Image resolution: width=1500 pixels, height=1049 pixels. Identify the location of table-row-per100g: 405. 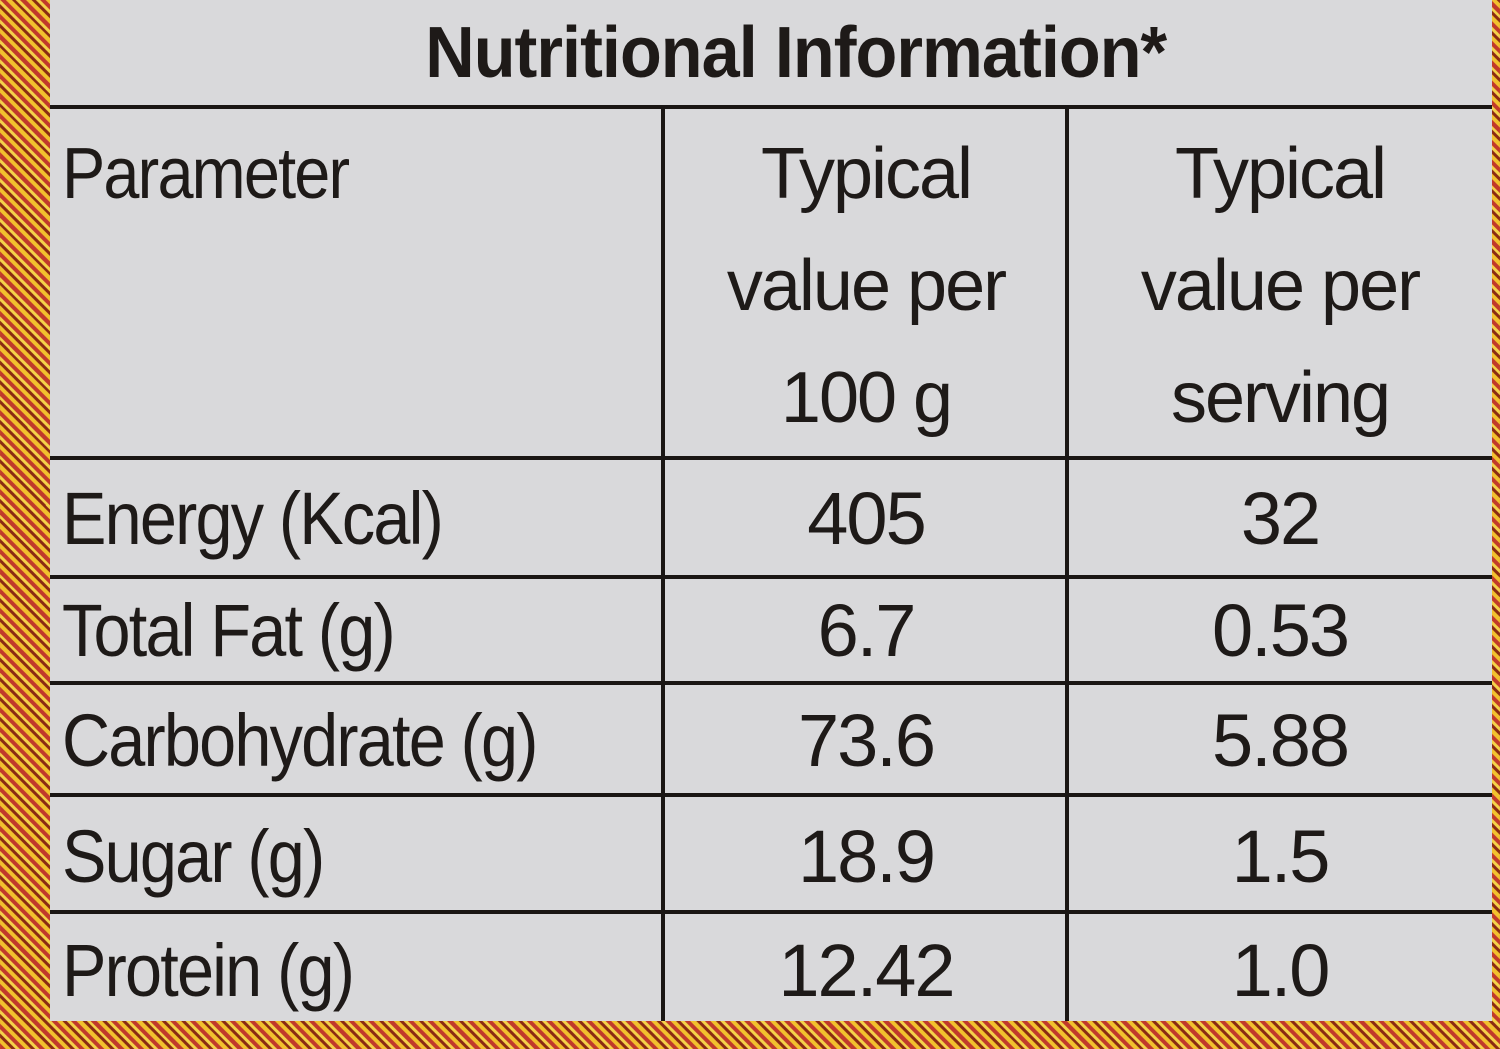
(866, 518).